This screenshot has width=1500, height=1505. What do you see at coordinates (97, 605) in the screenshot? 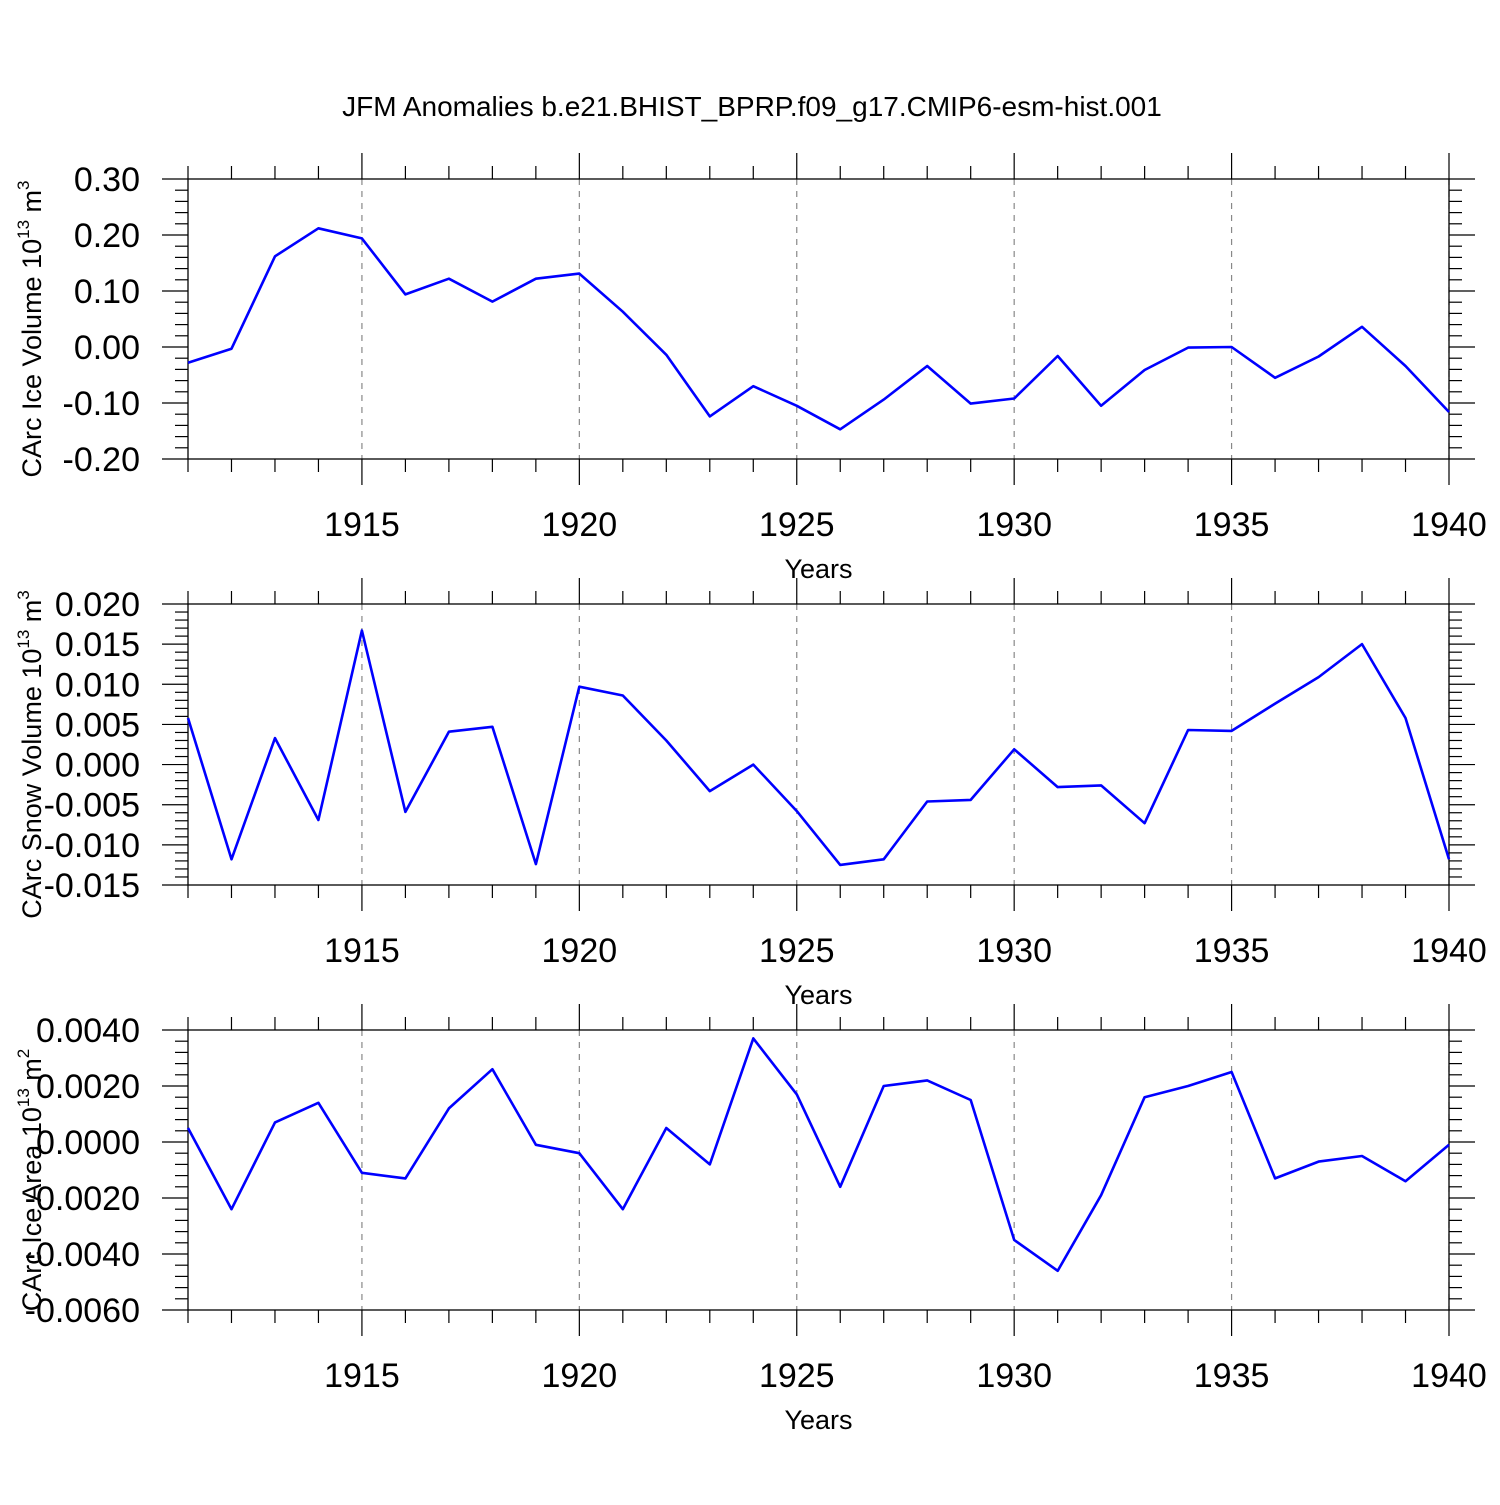
I see `y-tick-label: 0.020` at bounding box center [97, 605].